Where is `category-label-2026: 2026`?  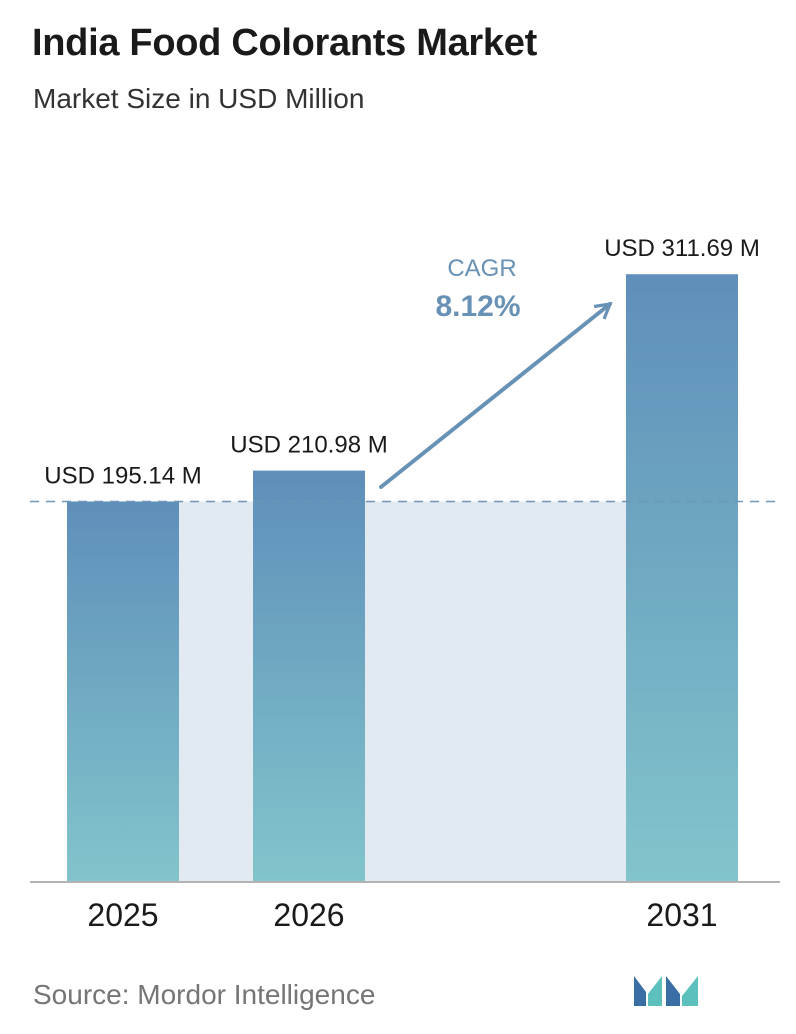
category-label-2026: 2026 is located at coordinates (308, 915).